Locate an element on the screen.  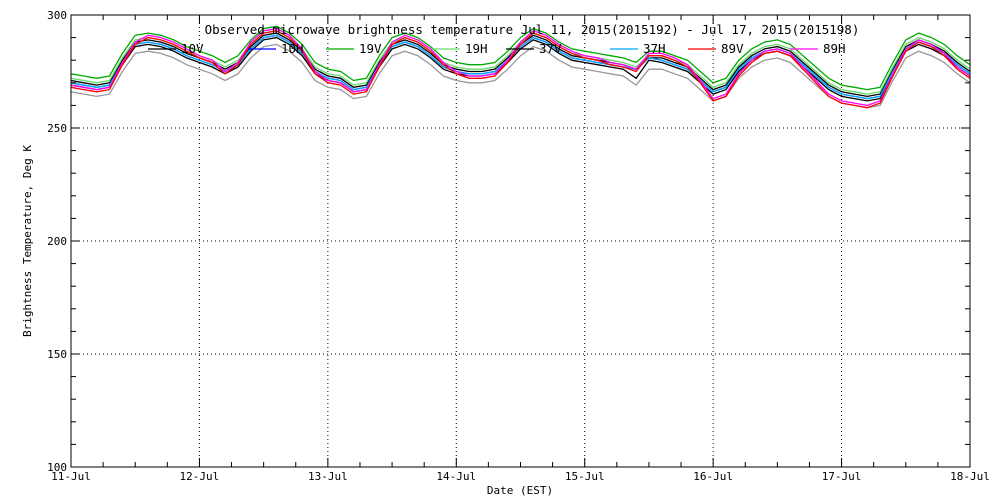
x-tick-label: 15-Jul is located at coordinates (585, 476).